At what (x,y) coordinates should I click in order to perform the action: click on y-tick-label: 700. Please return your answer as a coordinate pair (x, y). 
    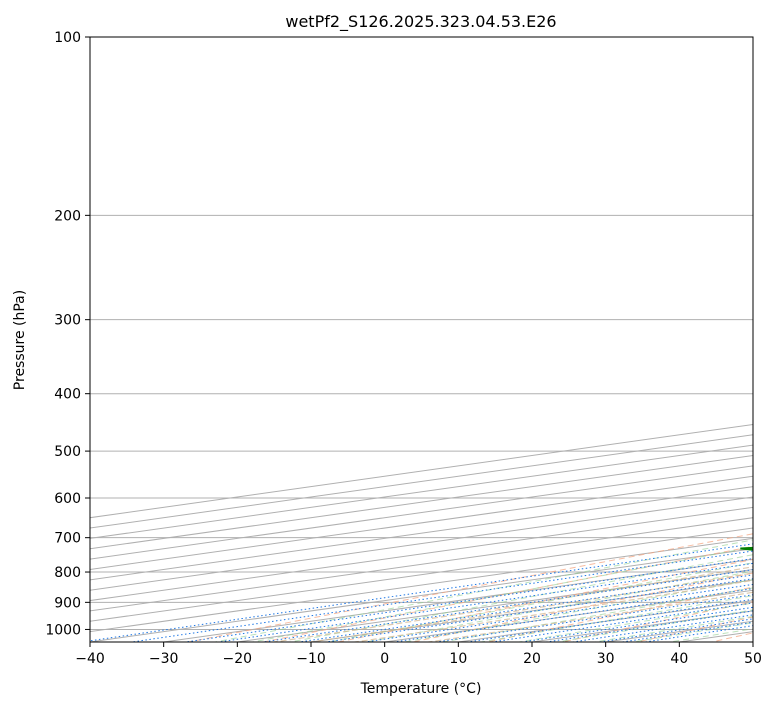
    Looking at the image, I should click on (67, 539).